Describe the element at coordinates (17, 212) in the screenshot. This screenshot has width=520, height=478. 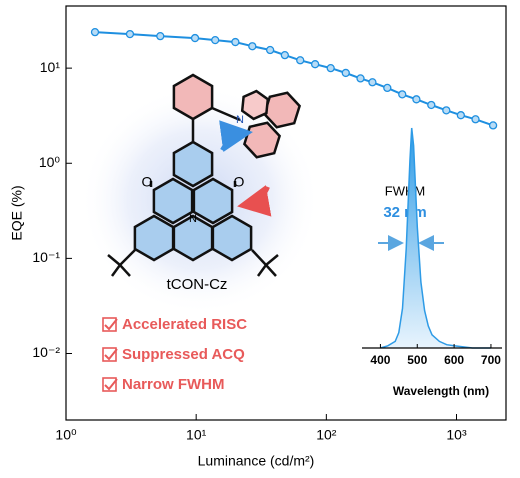
I see `y-axis-label: EQE (%)` at that location.